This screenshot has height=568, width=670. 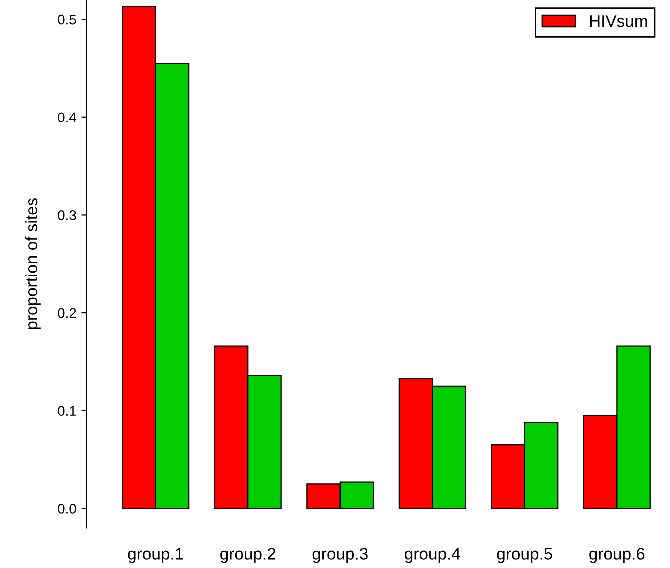 I want to click on x-tick-label: group.2, so click(x=248, y=556).